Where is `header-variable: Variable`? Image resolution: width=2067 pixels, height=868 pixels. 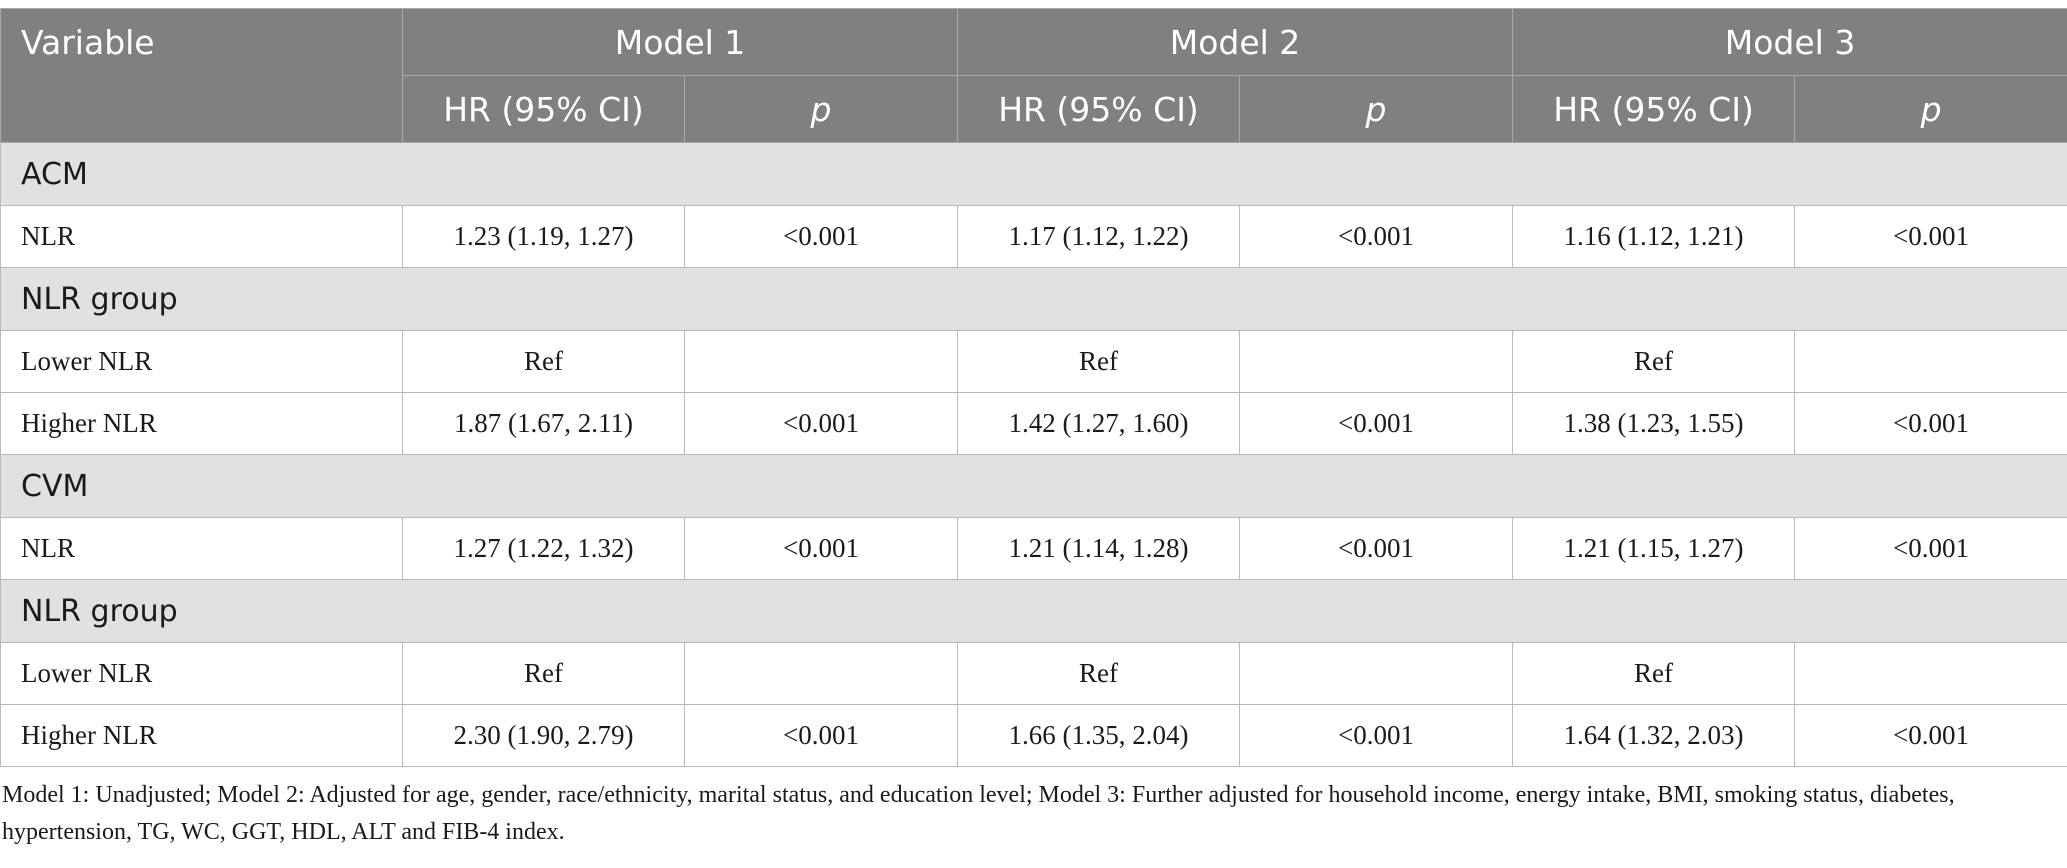
header-variable: Variable is located at coordinates (201, 75).